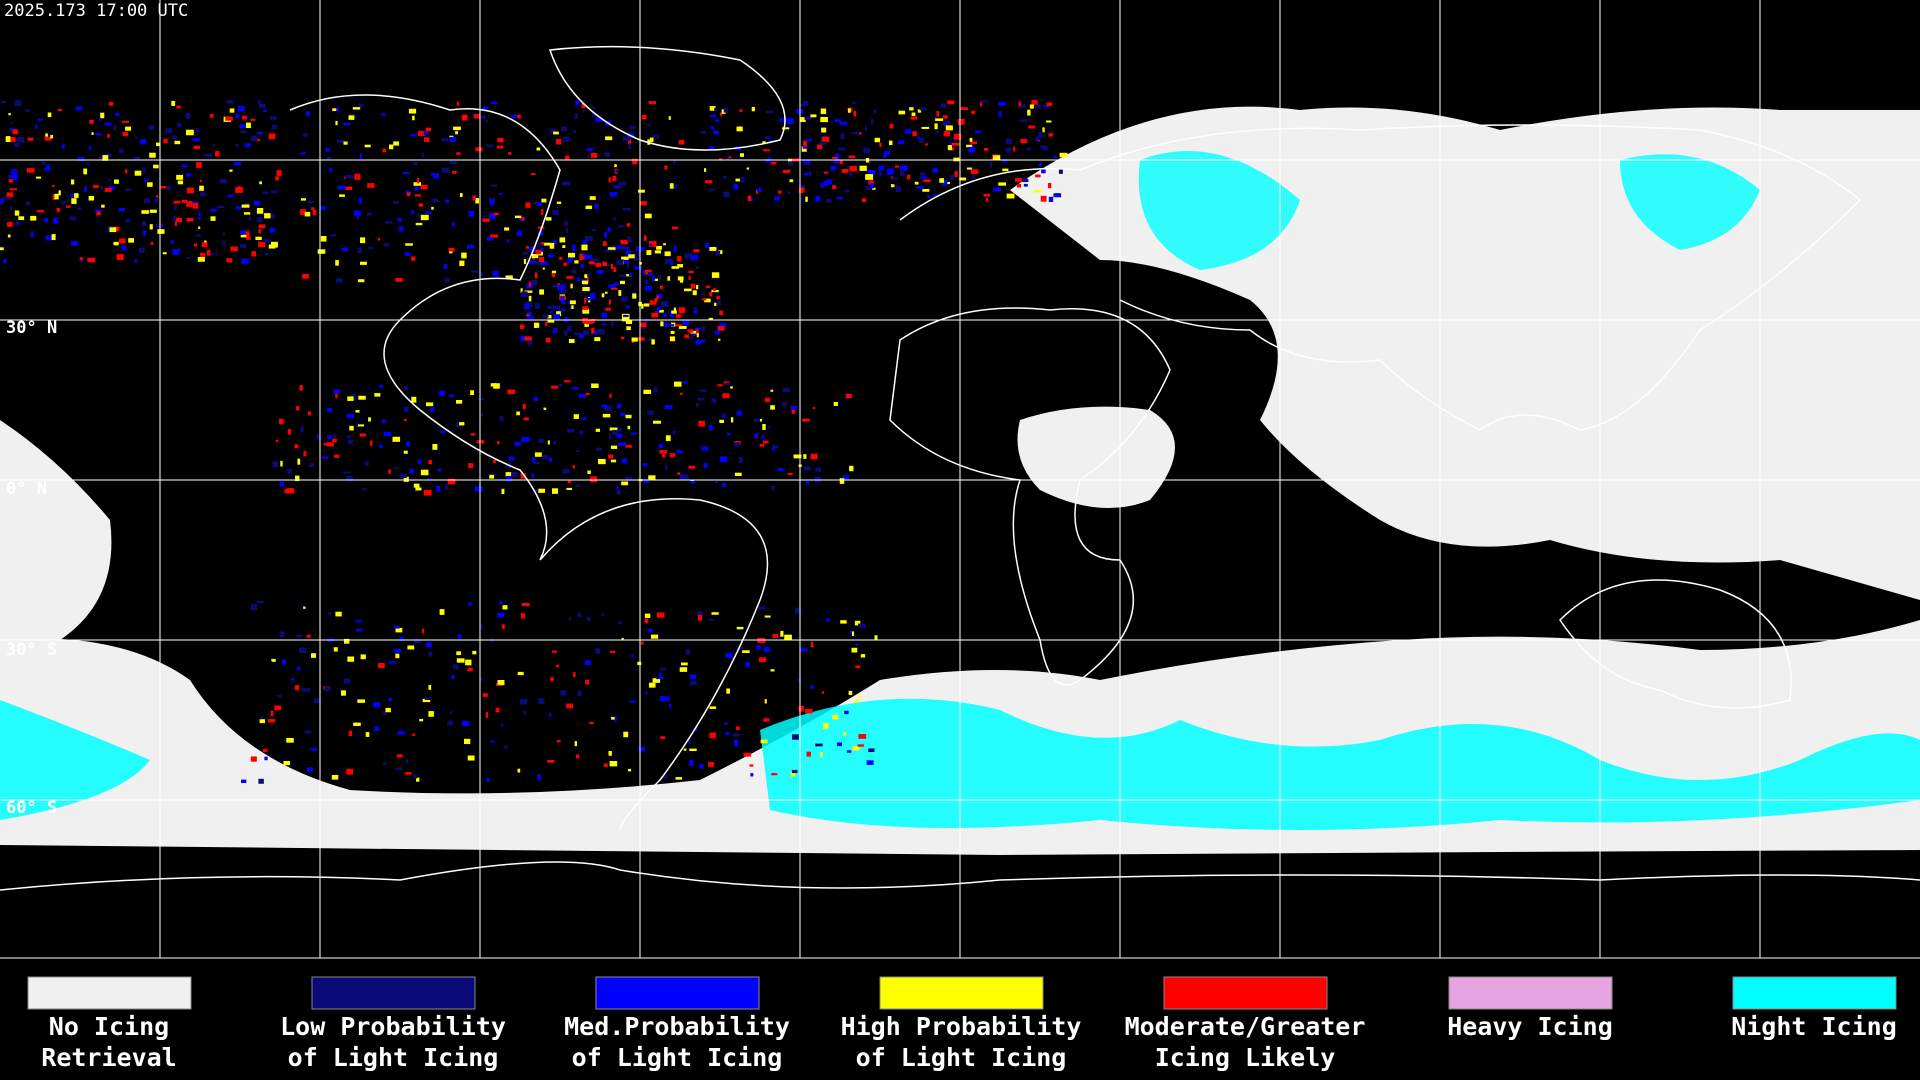 The image size is (1920, 1080). Describe the element at coordinates (56, 530) in the screenshot. I see `cloud-area` at that location.